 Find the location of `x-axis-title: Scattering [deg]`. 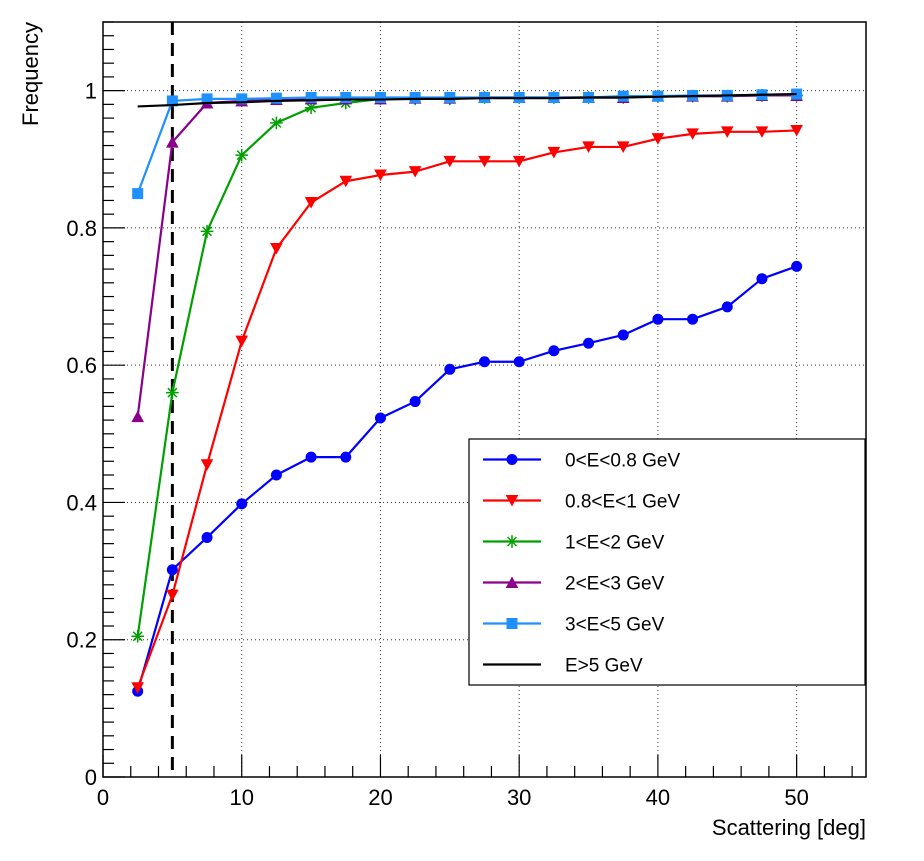

x-axis-title: Scattering [deg] is located at coordinates (789, 827).